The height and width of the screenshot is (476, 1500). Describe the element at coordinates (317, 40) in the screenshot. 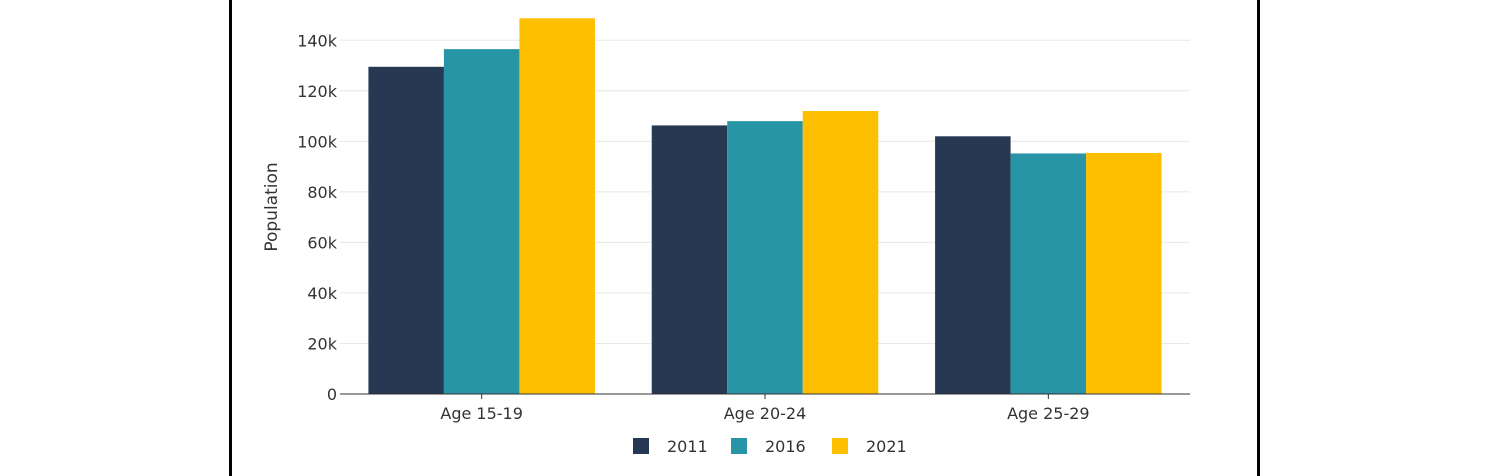

I see `y-tick-label: 140k` at that location.